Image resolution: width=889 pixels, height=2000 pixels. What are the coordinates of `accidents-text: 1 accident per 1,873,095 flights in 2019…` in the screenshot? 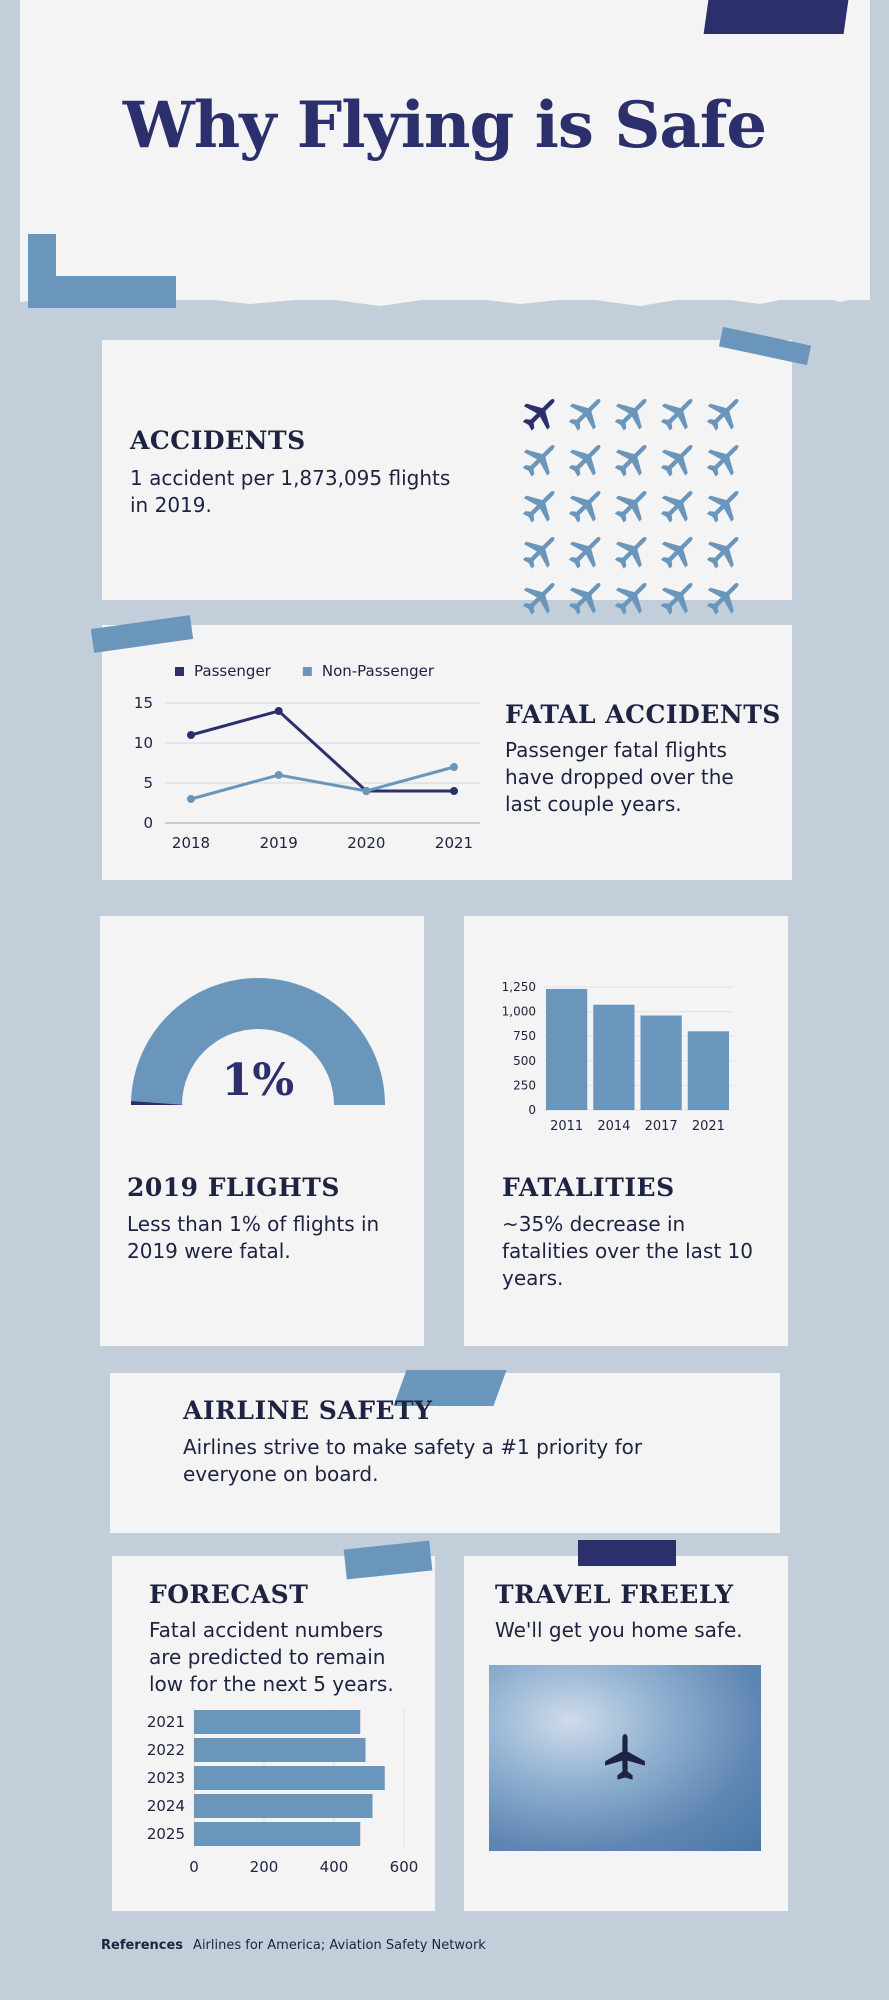 It's located at (290, 491).